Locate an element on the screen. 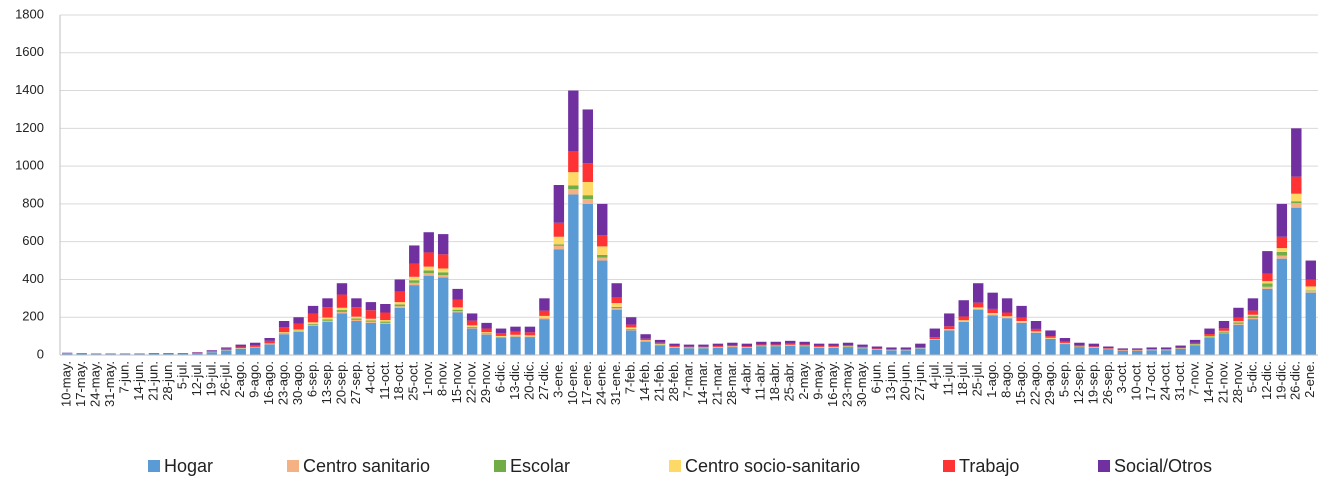  x-tick-label: 12-jul. is located at coordinates (196, 378).